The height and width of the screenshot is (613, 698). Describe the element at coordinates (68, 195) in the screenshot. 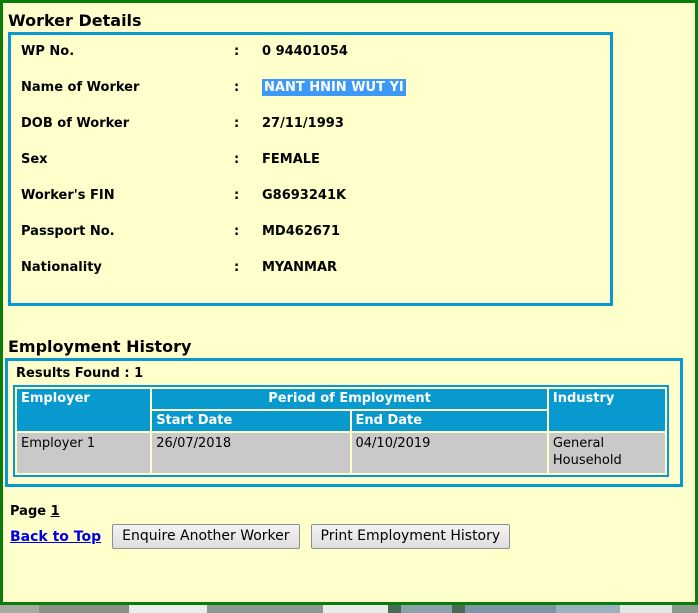

I see `field-label: Worker's FIN` at that location.